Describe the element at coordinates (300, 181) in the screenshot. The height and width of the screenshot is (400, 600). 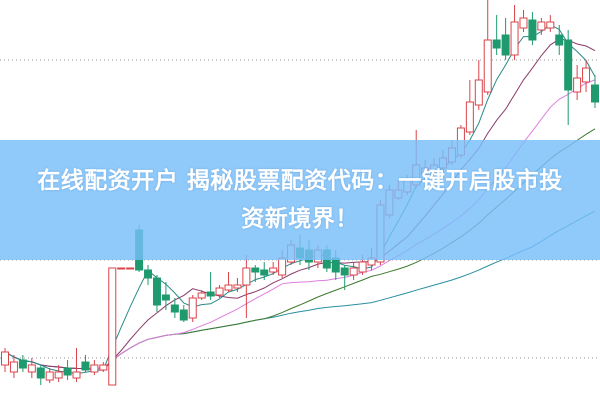
I see `headline-line-1: 在线配资开户 揭秘股票配资代码：一键开启股市投` at that location.